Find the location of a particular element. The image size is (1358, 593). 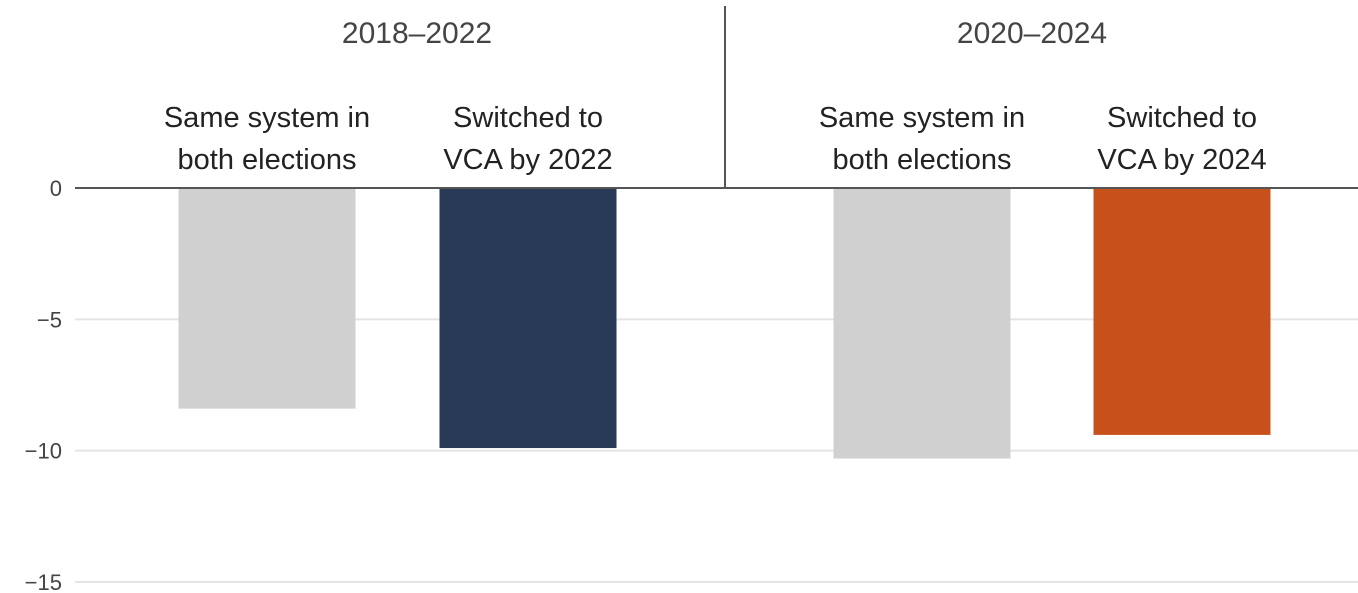

y-tick-label: 0 is located at coordinates (56, 188).